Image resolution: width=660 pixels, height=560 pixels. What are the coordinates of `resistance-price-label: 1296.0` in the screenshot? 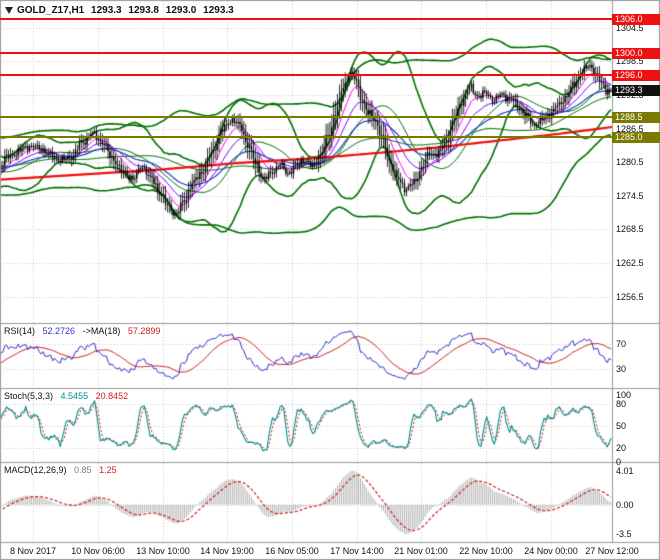 It's located at (636, 75).